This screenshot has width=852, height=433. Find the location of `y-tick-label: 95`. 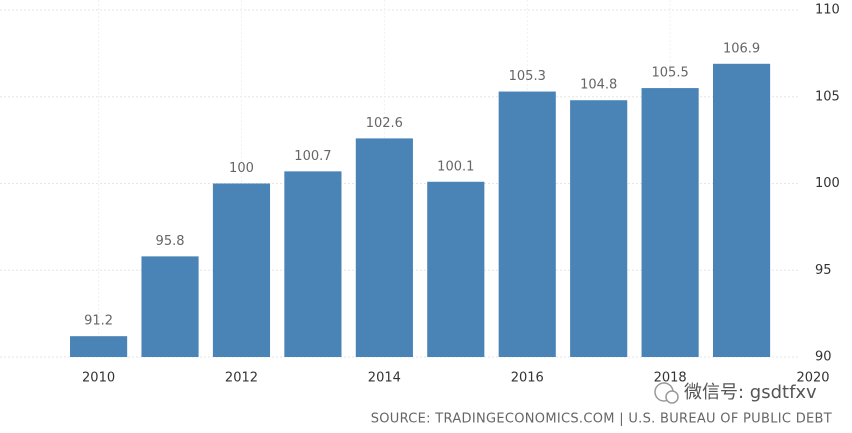

y-tick-label: 95 is located at coordinates (823, 270).